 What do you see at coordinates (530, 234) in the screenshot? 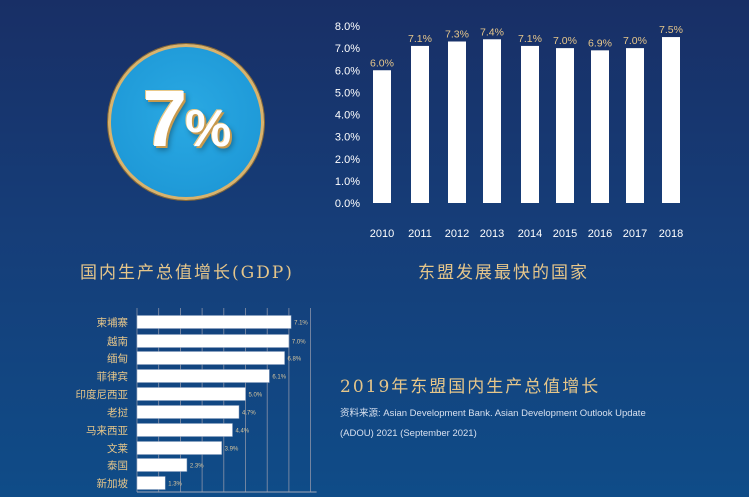
I see `x-tick-label: 2014` at bounding box center [530, 234].